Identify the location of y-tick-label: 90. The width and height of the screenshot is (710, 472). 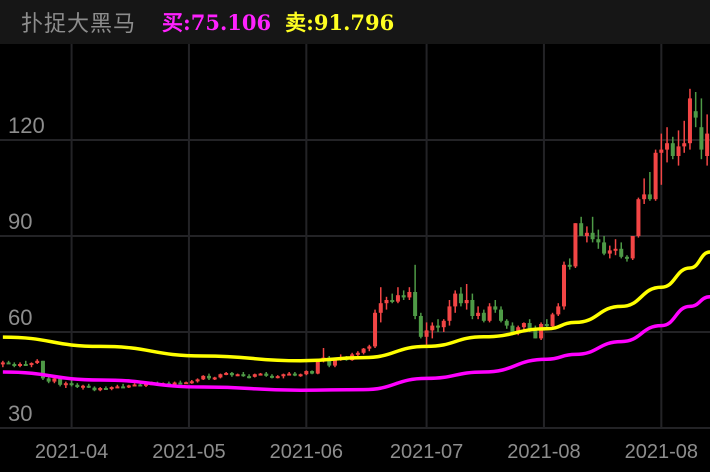
(20, 221).